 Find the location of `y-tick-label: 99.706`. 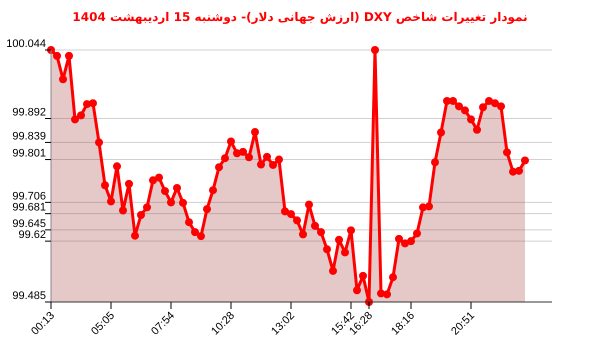

y-tick-label: 99.706 is located at coordinates (29, 196).